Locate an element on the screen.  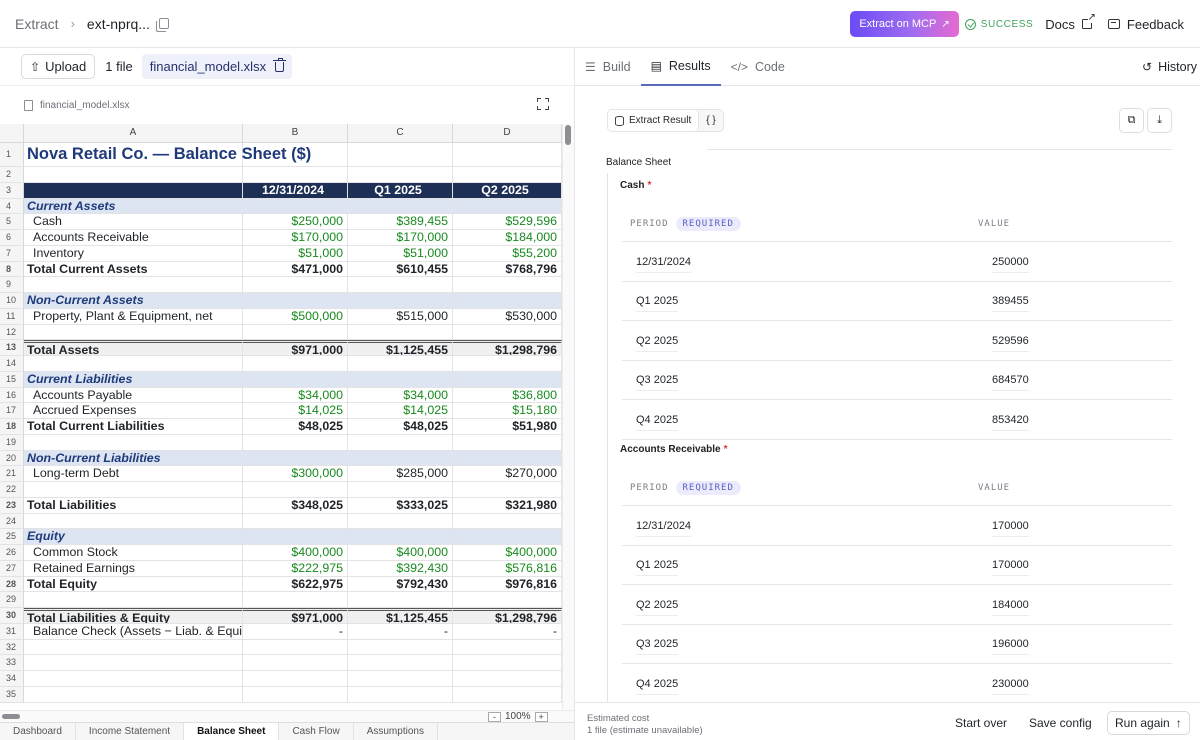
cell-a: Retained Earnings is located at coordinates (133, 568).